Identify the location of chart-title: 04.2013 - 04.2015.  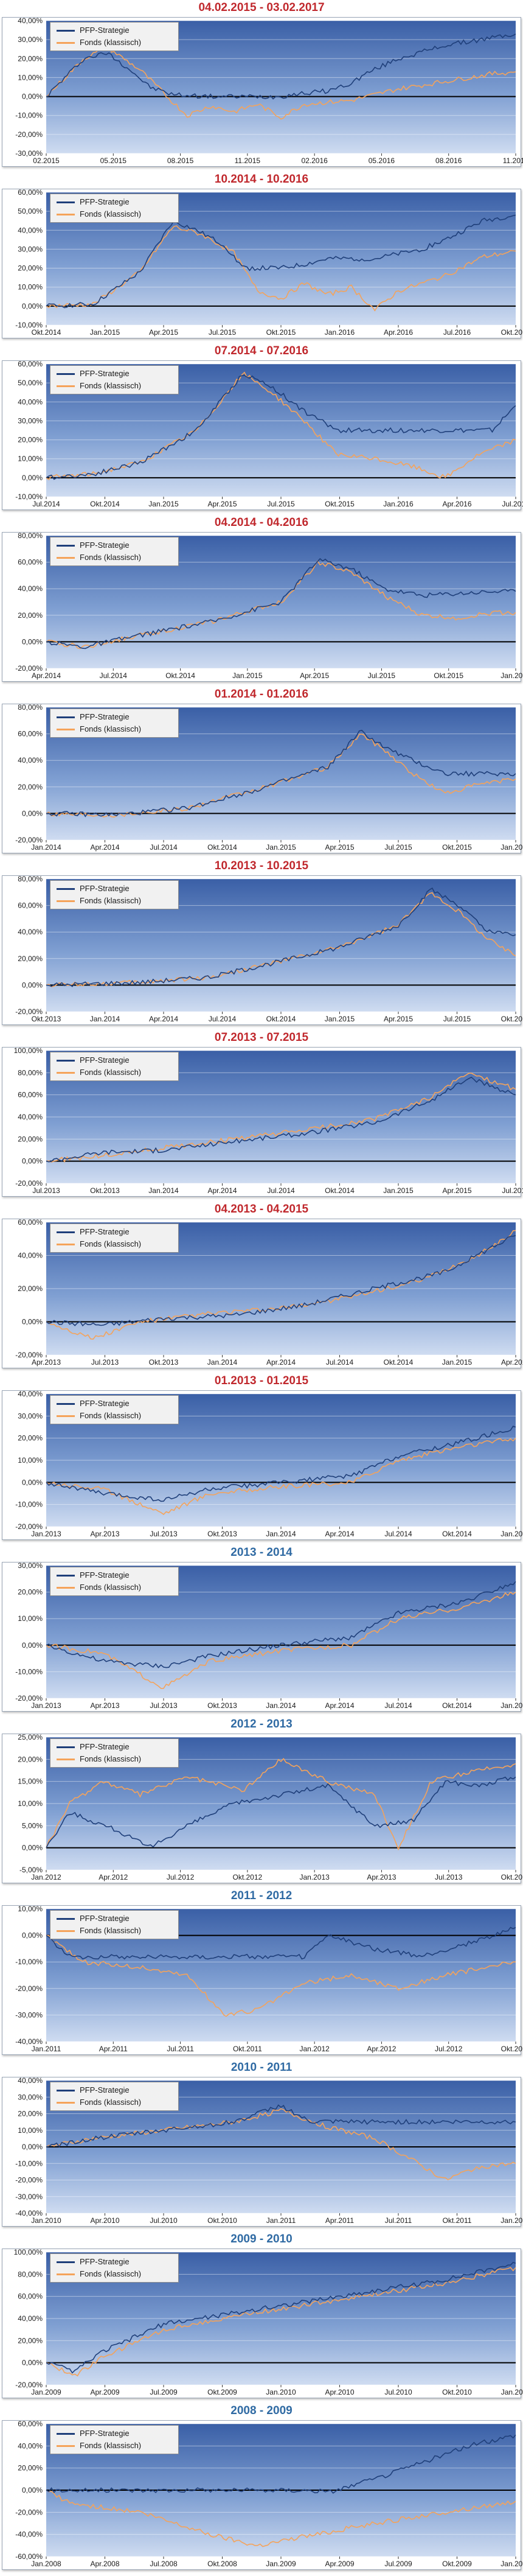
(261, 1209).